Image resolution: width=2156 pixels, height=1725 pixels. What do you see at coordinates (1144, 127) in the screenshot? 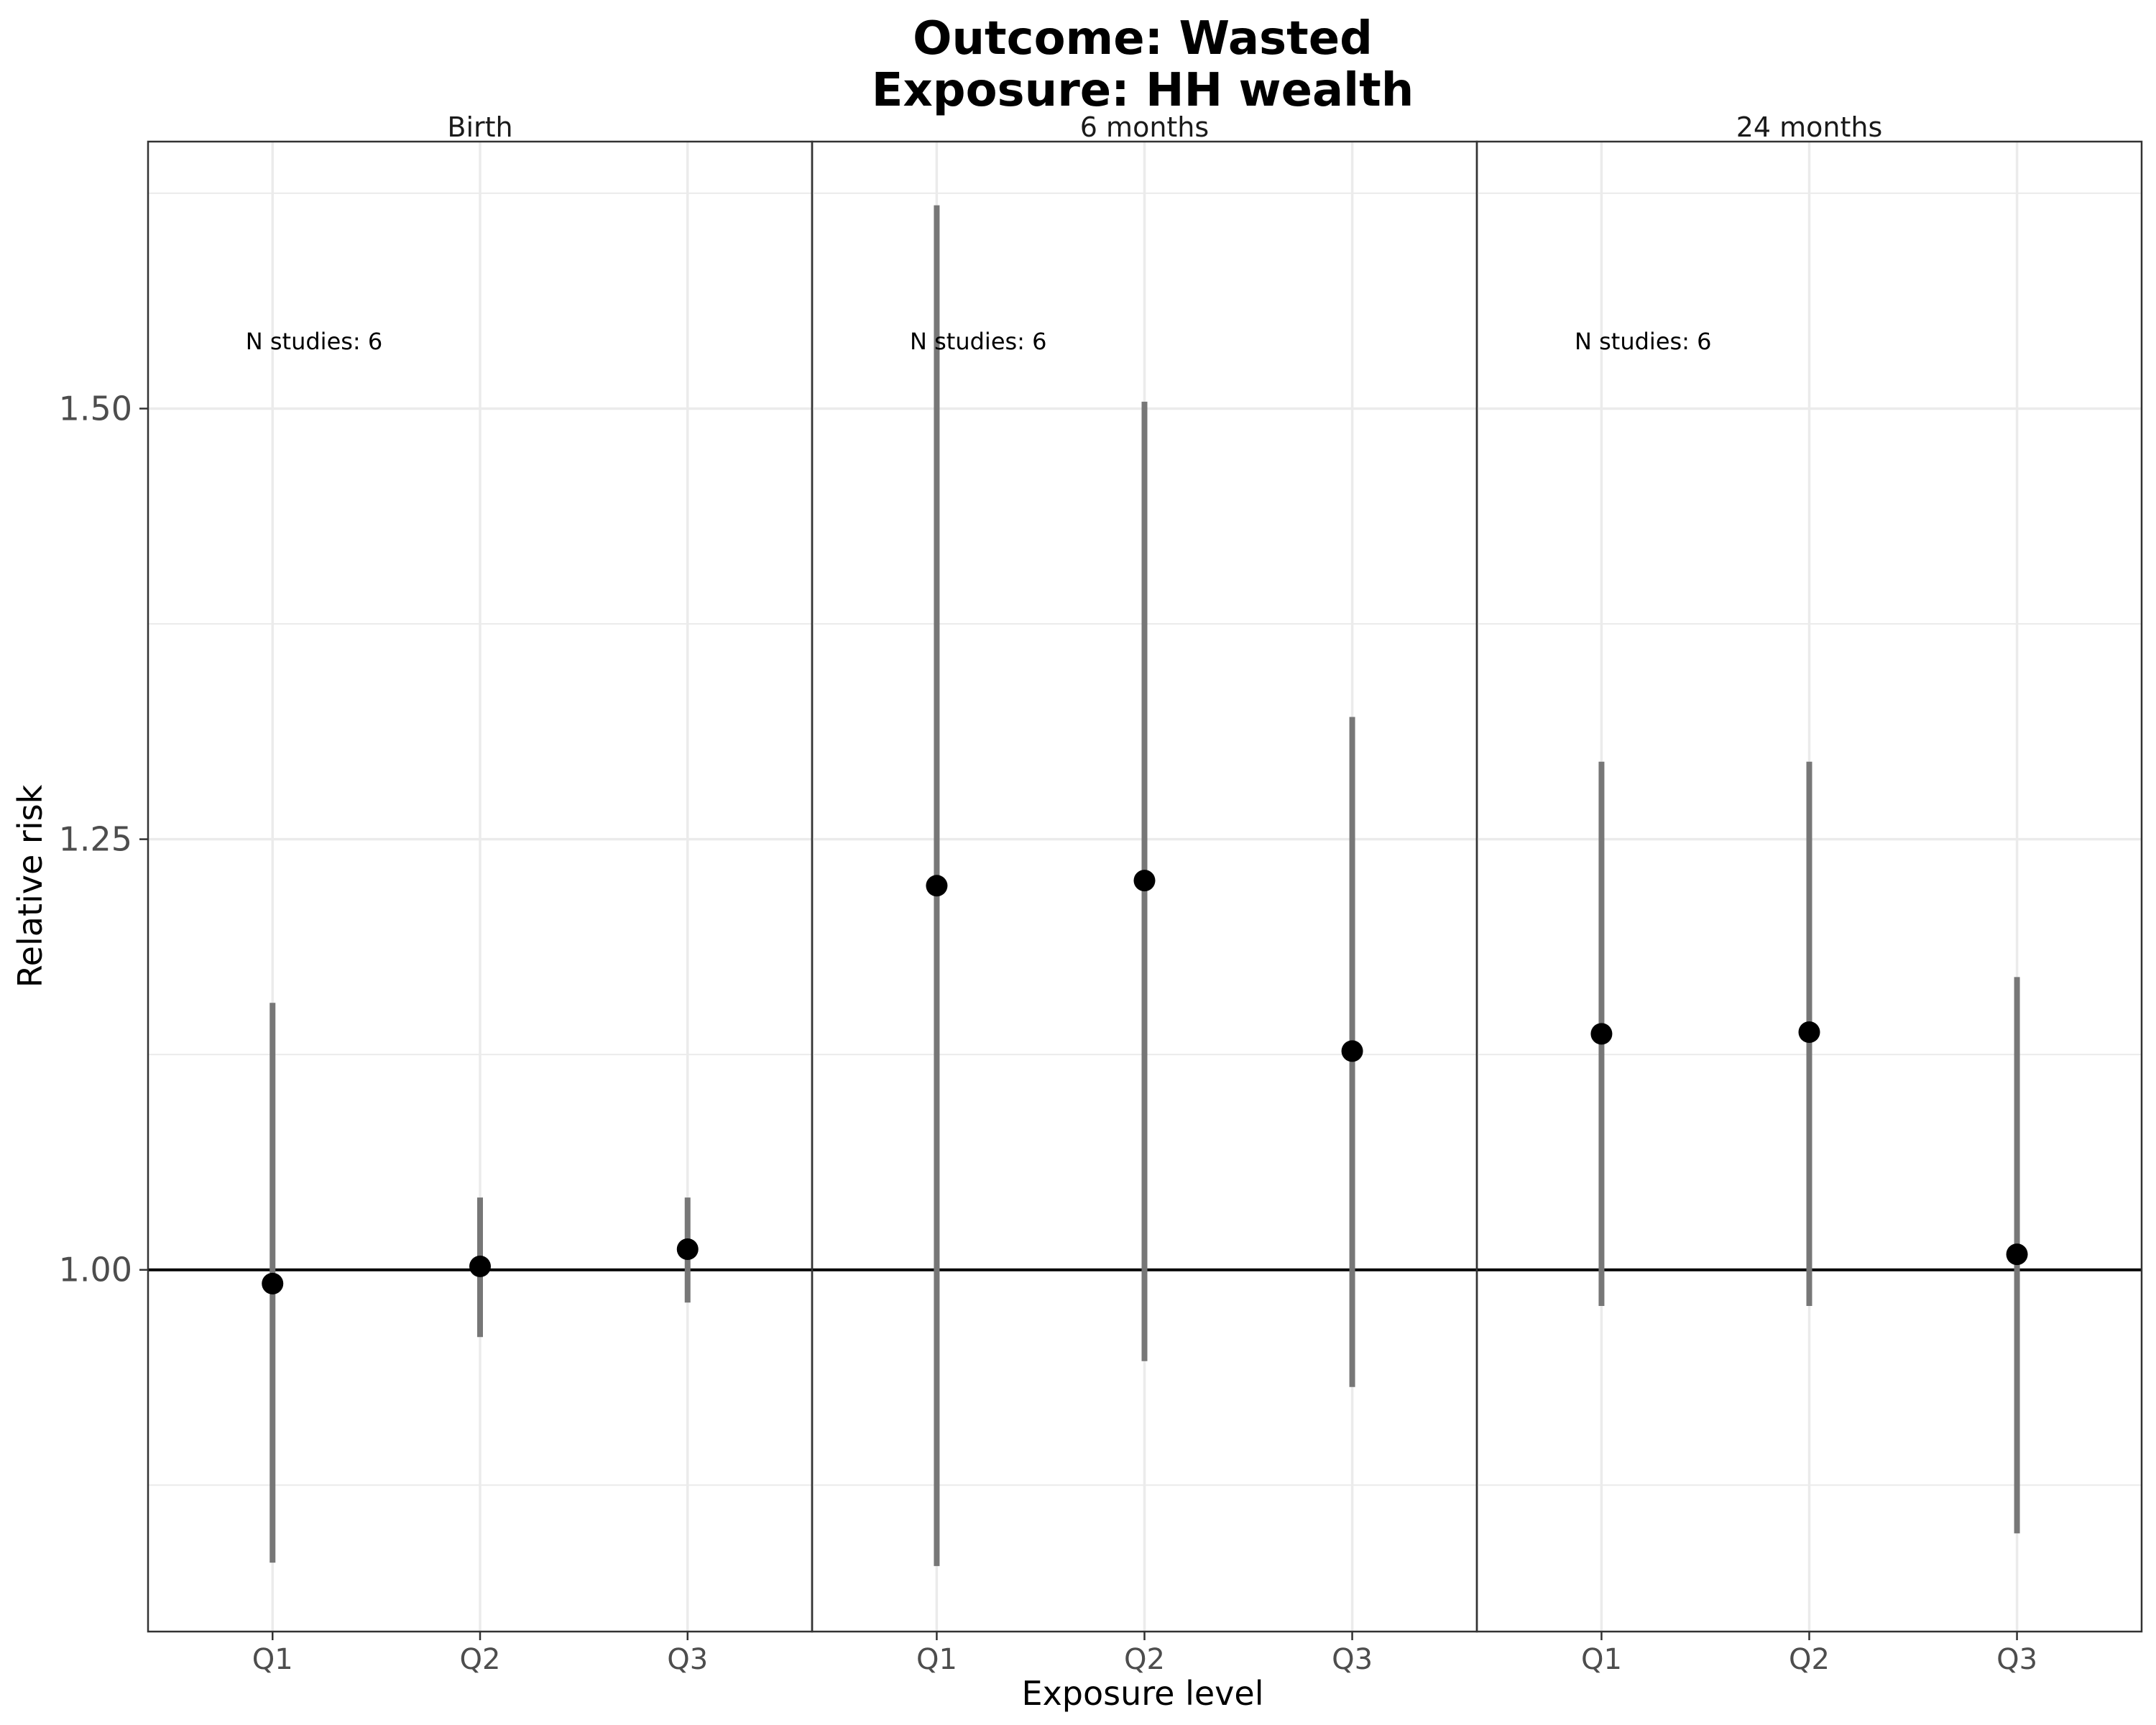
I see `panel-label: 6 months` at bounding box center [1144, 127].